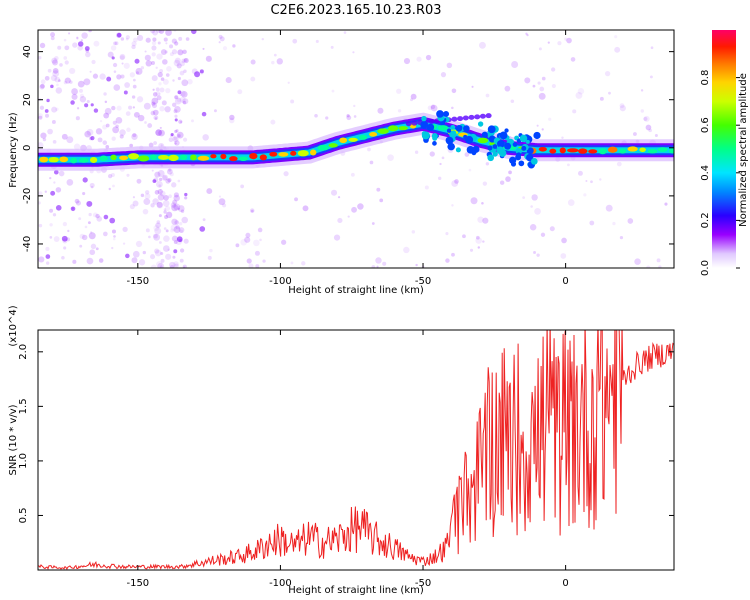 This screenshot has width=750, height=600. Describe the element at coordinates (137, 583) in the screenshot. I see `snr-xtick-label: -150` at that location.